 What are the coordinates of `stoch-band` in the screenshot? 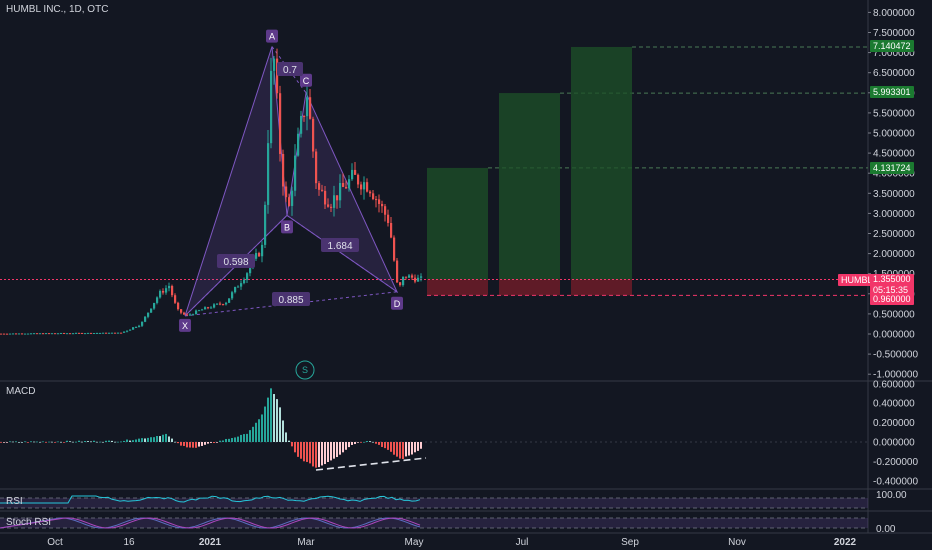 It's located at (434, 523).